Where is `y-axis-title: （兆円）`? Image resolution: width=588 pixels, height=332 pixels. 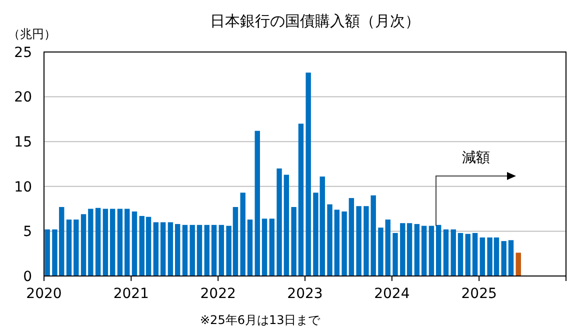 y-axis-title: （兆円） is located at coordinates (32, 34).